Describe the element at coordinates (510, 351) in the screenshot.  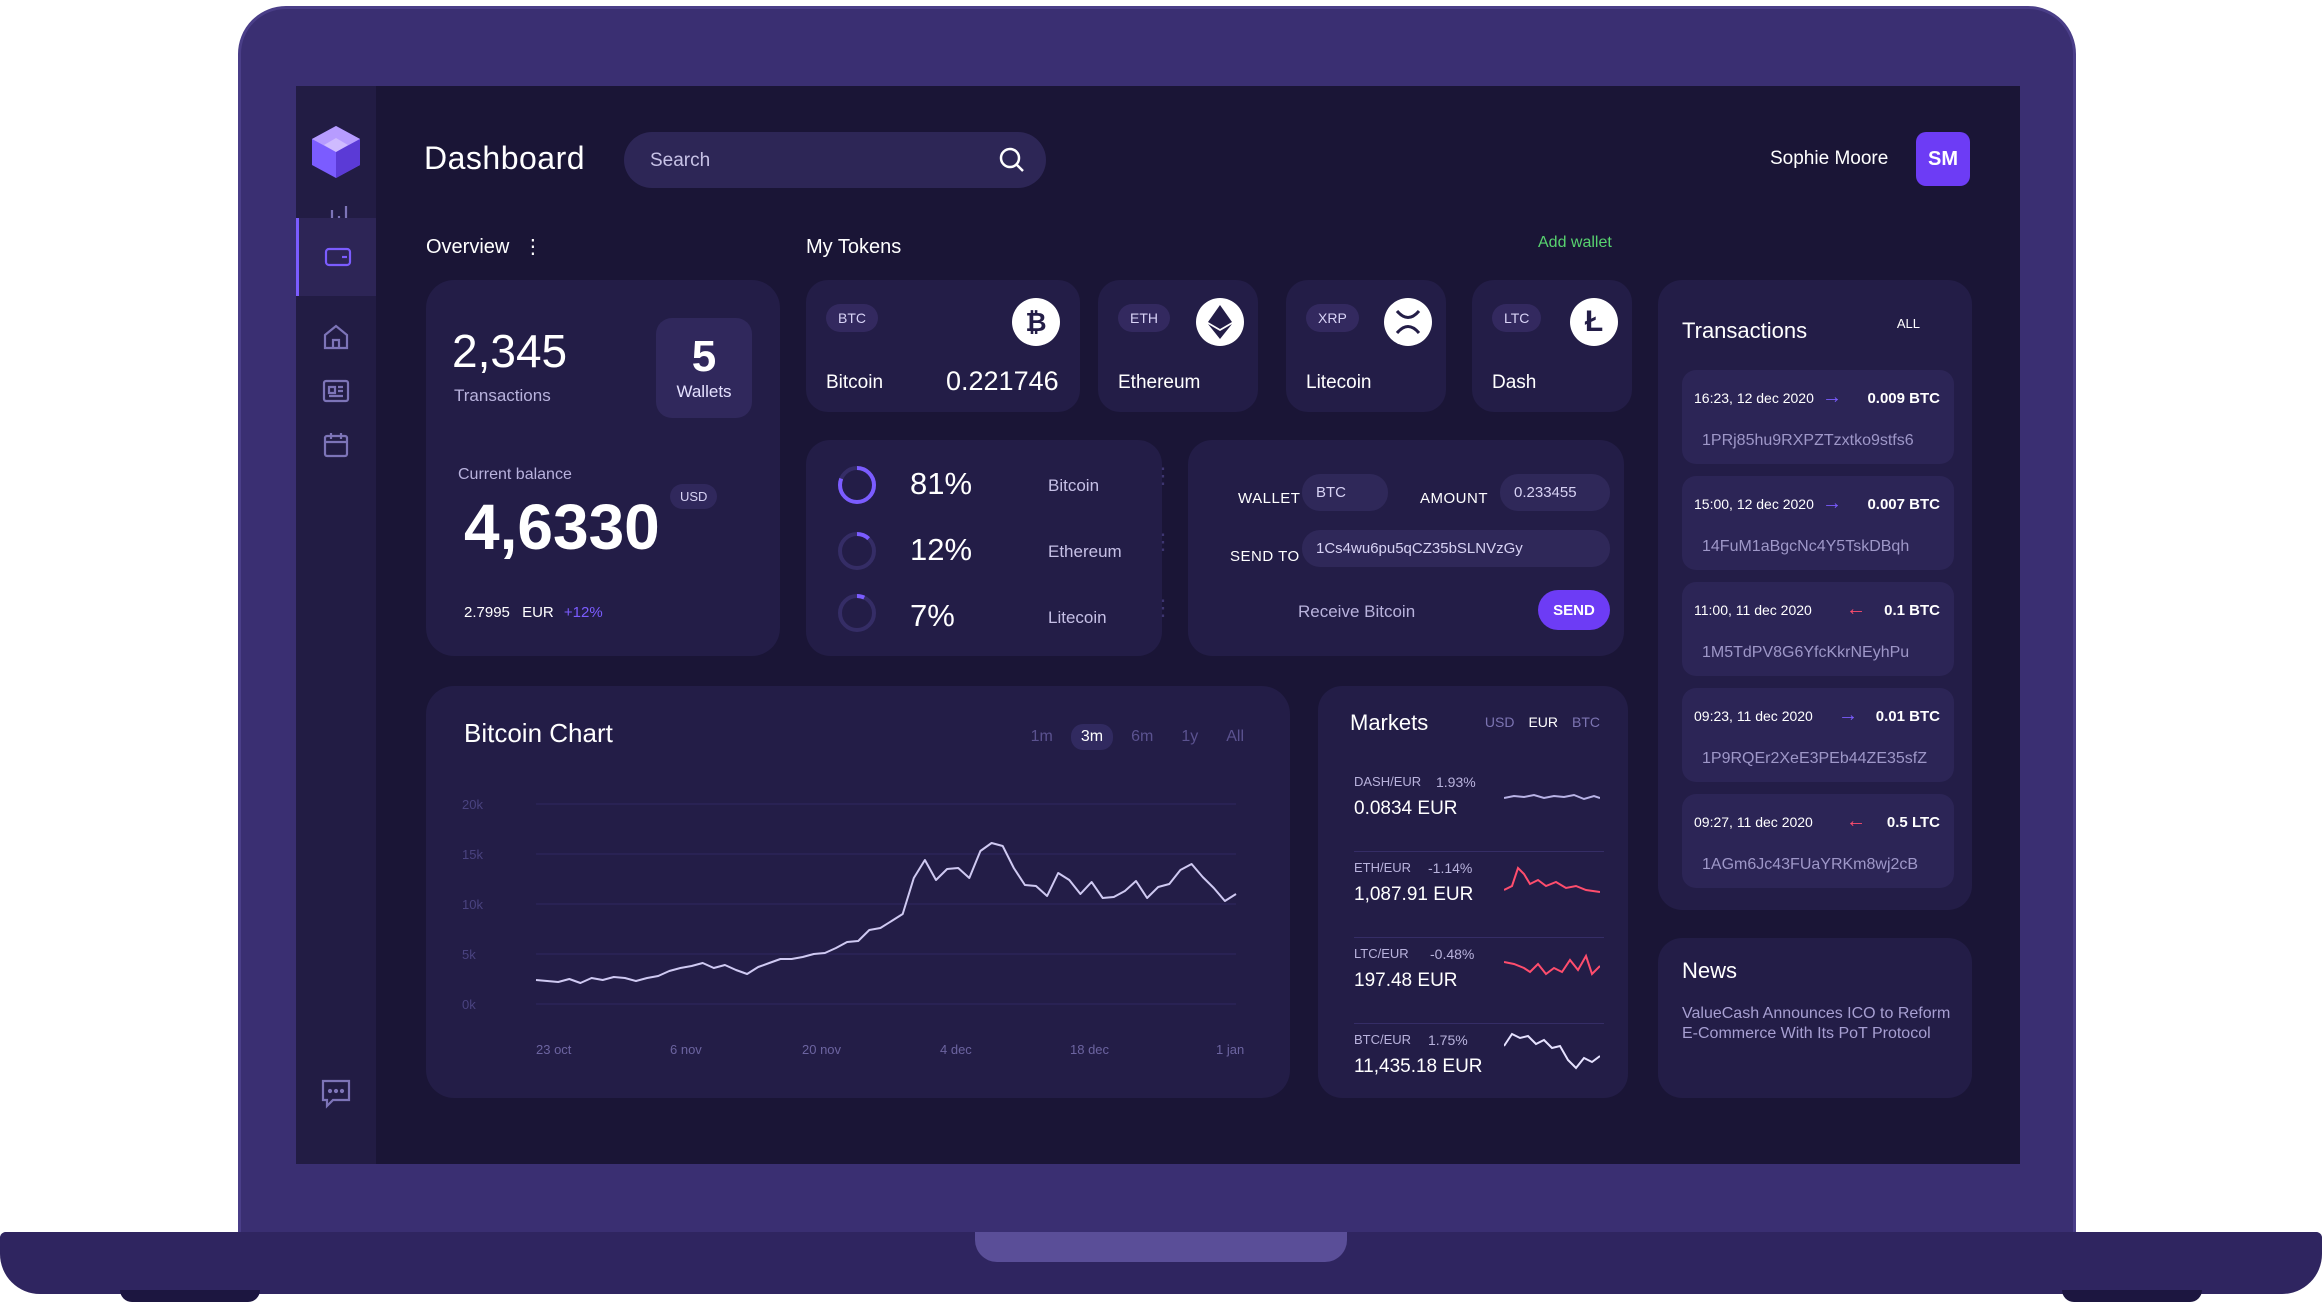
I see `transactions-count: 2,345` at that location.